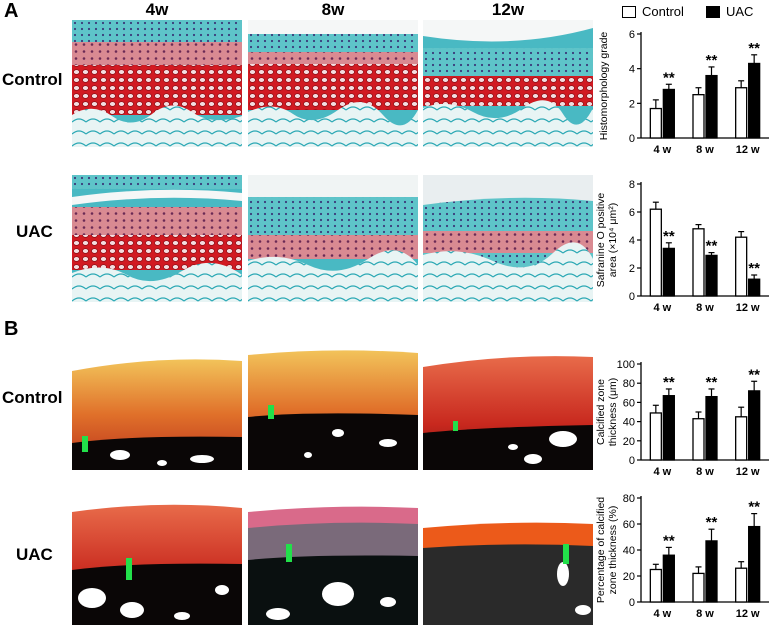  What do you see at coordinates (508, 83) in the screenshot?
I see `micrograph-safranin-control-12w` at bounding box center [508, 83].